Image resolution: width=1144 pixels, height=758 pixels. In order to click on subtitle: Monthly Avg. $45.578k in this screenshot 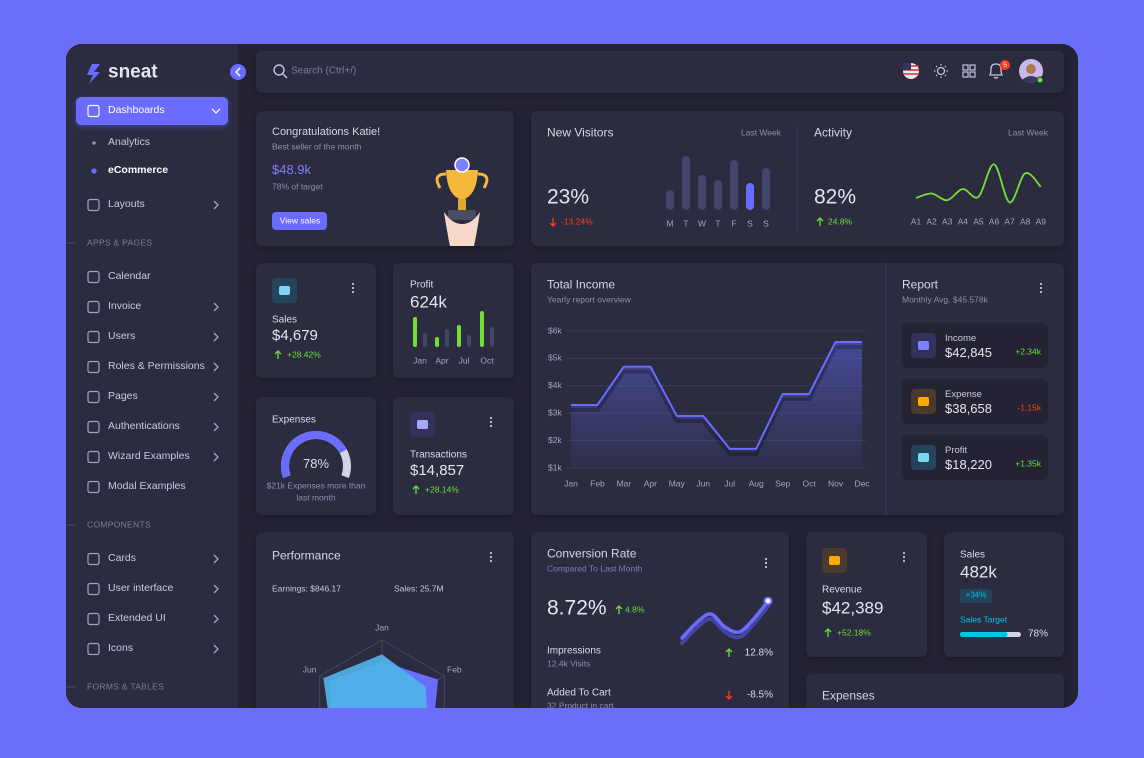, I will do `click(945, 299)`.